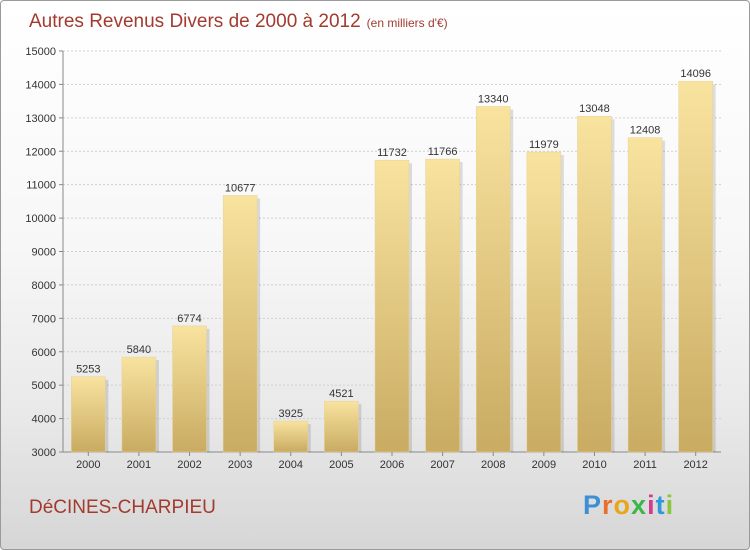 The image size is (750, 550). I want to click on proxiti-logo: Proxiti, so click(628, 505).